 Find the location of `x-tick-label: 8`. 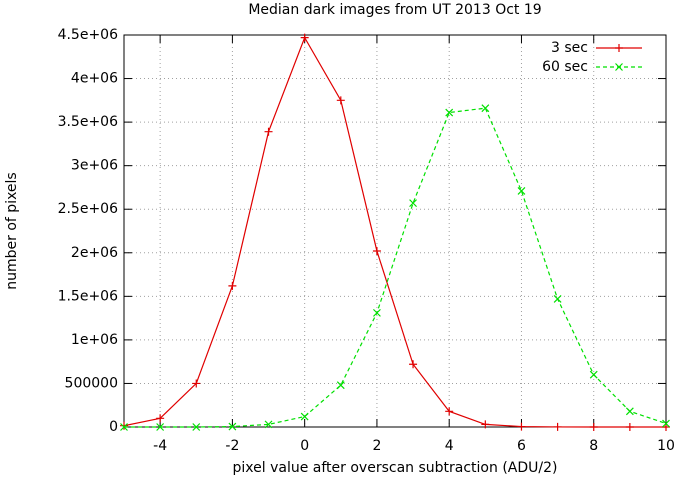

x-tick-label: 8 is located at coordinates (593, 446).